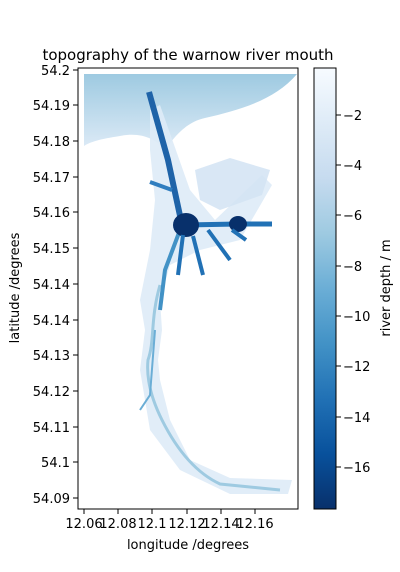 The height and width of the screenshot is (572, 400). What do you see at coordinates (51, 106) in the screenshot?
I see `y-tick-label: 54.19` at bounding box center [51, 106].